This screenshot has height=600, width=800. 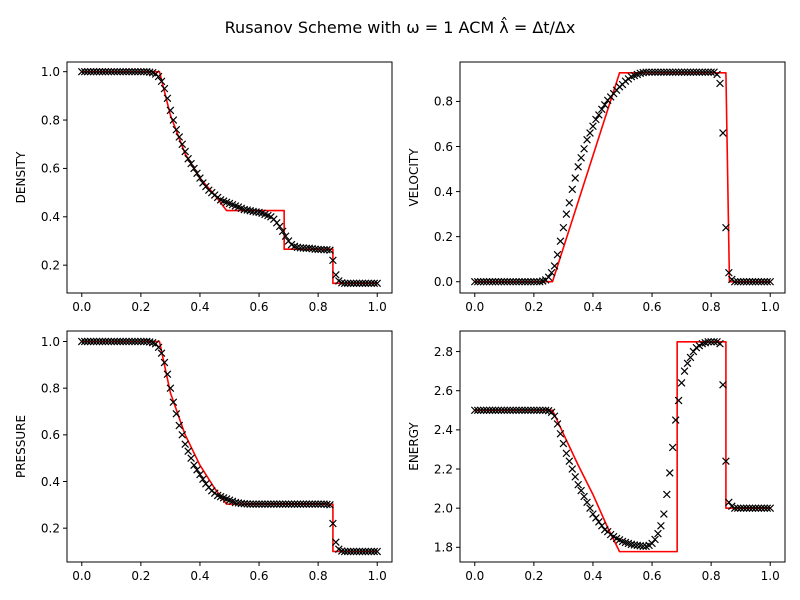 I want to click on x-tick-label: 0.4, so click(x=199, y=307).